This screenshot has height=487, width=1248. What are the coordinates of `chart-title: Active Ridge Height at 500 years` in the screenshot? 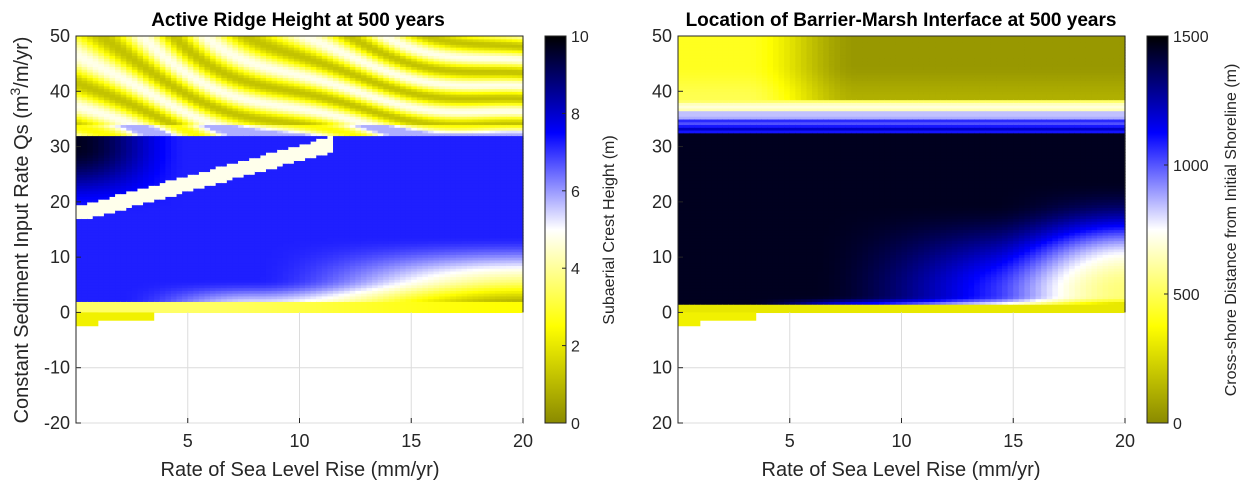 It's located at (298, 20).